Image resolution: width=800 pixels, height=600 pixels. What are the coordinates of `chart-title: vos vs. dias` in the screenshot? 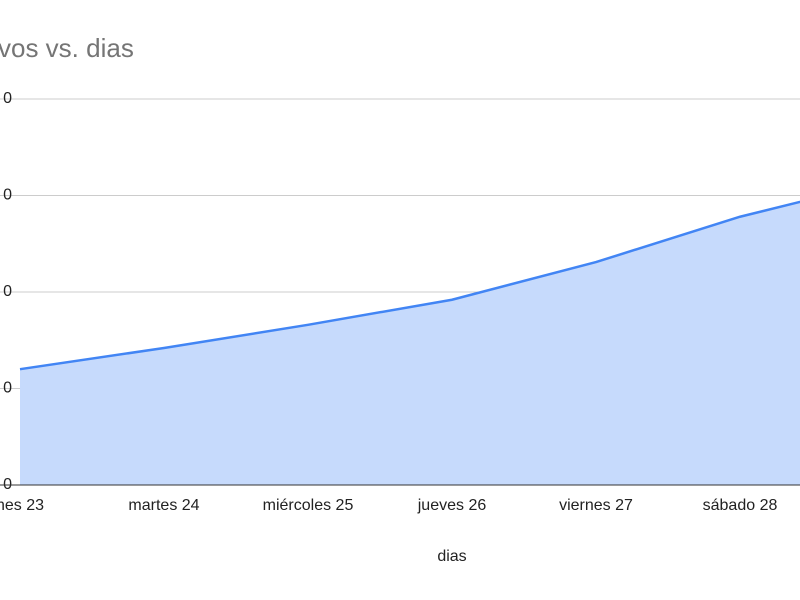 It's located at (67, 48).